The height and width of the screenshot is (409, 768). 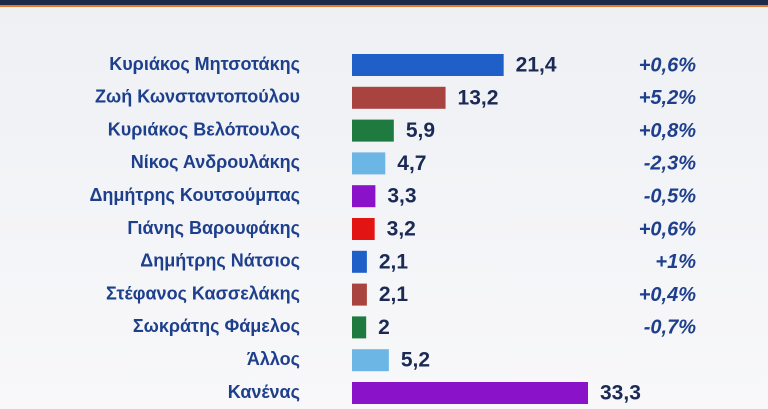 I want to click on change-label: -2,3%, so click(x=670, y=164).